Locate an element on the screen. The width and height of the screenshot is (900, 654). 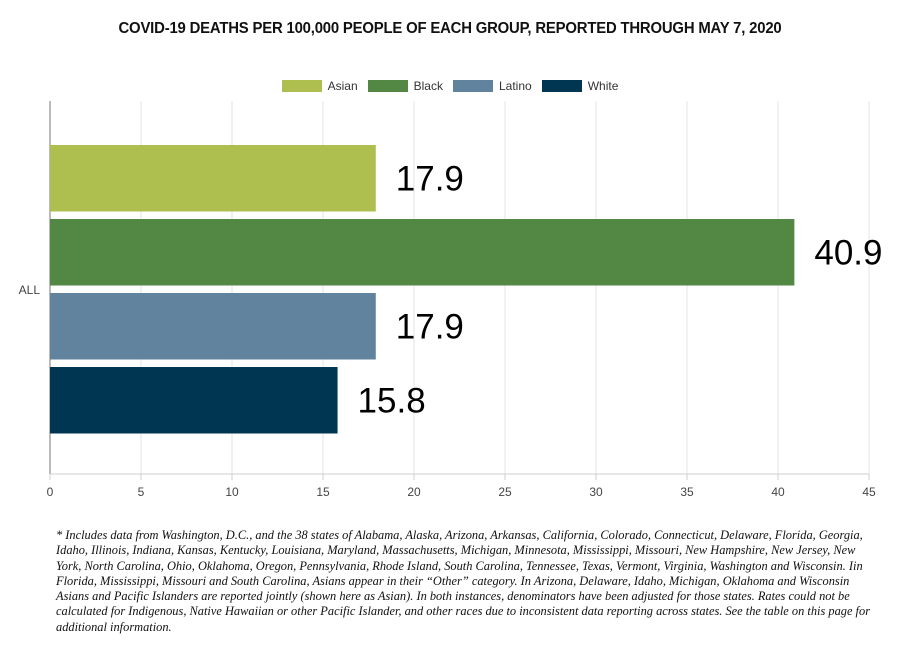
x-tick-label: 15 is located at coordinates (323, 492).